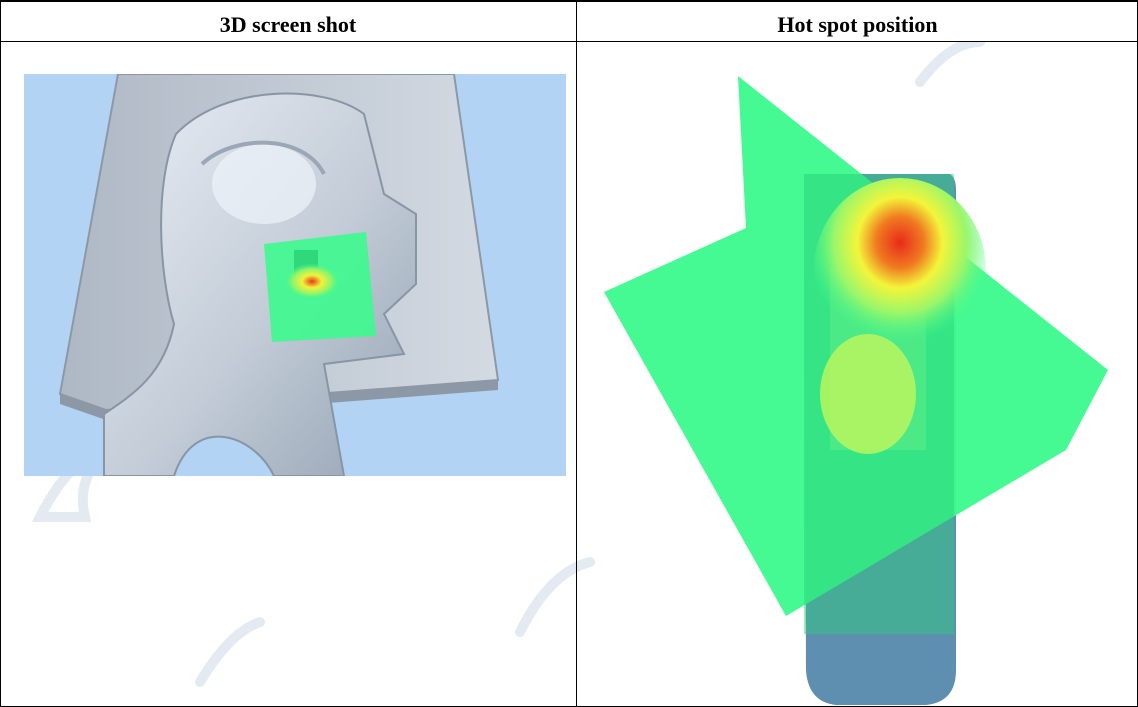  What do you see at coordinates (569, 21) in the screenshot?
I see `table-header-row` at bounding box center [569, 21].